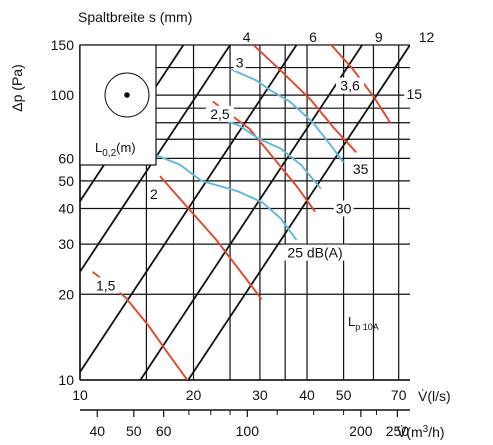  I want to click on sound-level-label: Lp 10A, so click(363, 323).